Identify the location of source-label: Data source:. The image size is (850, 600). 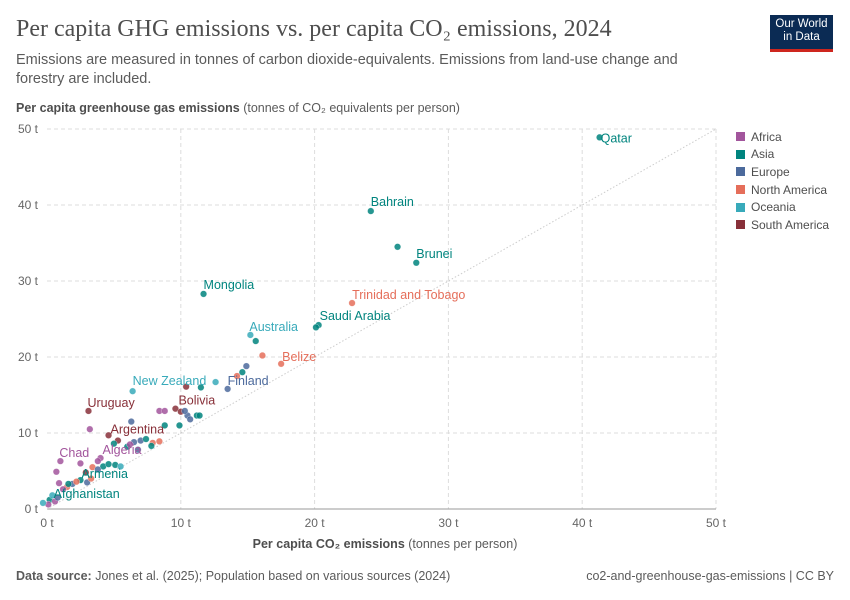
(54, 576).